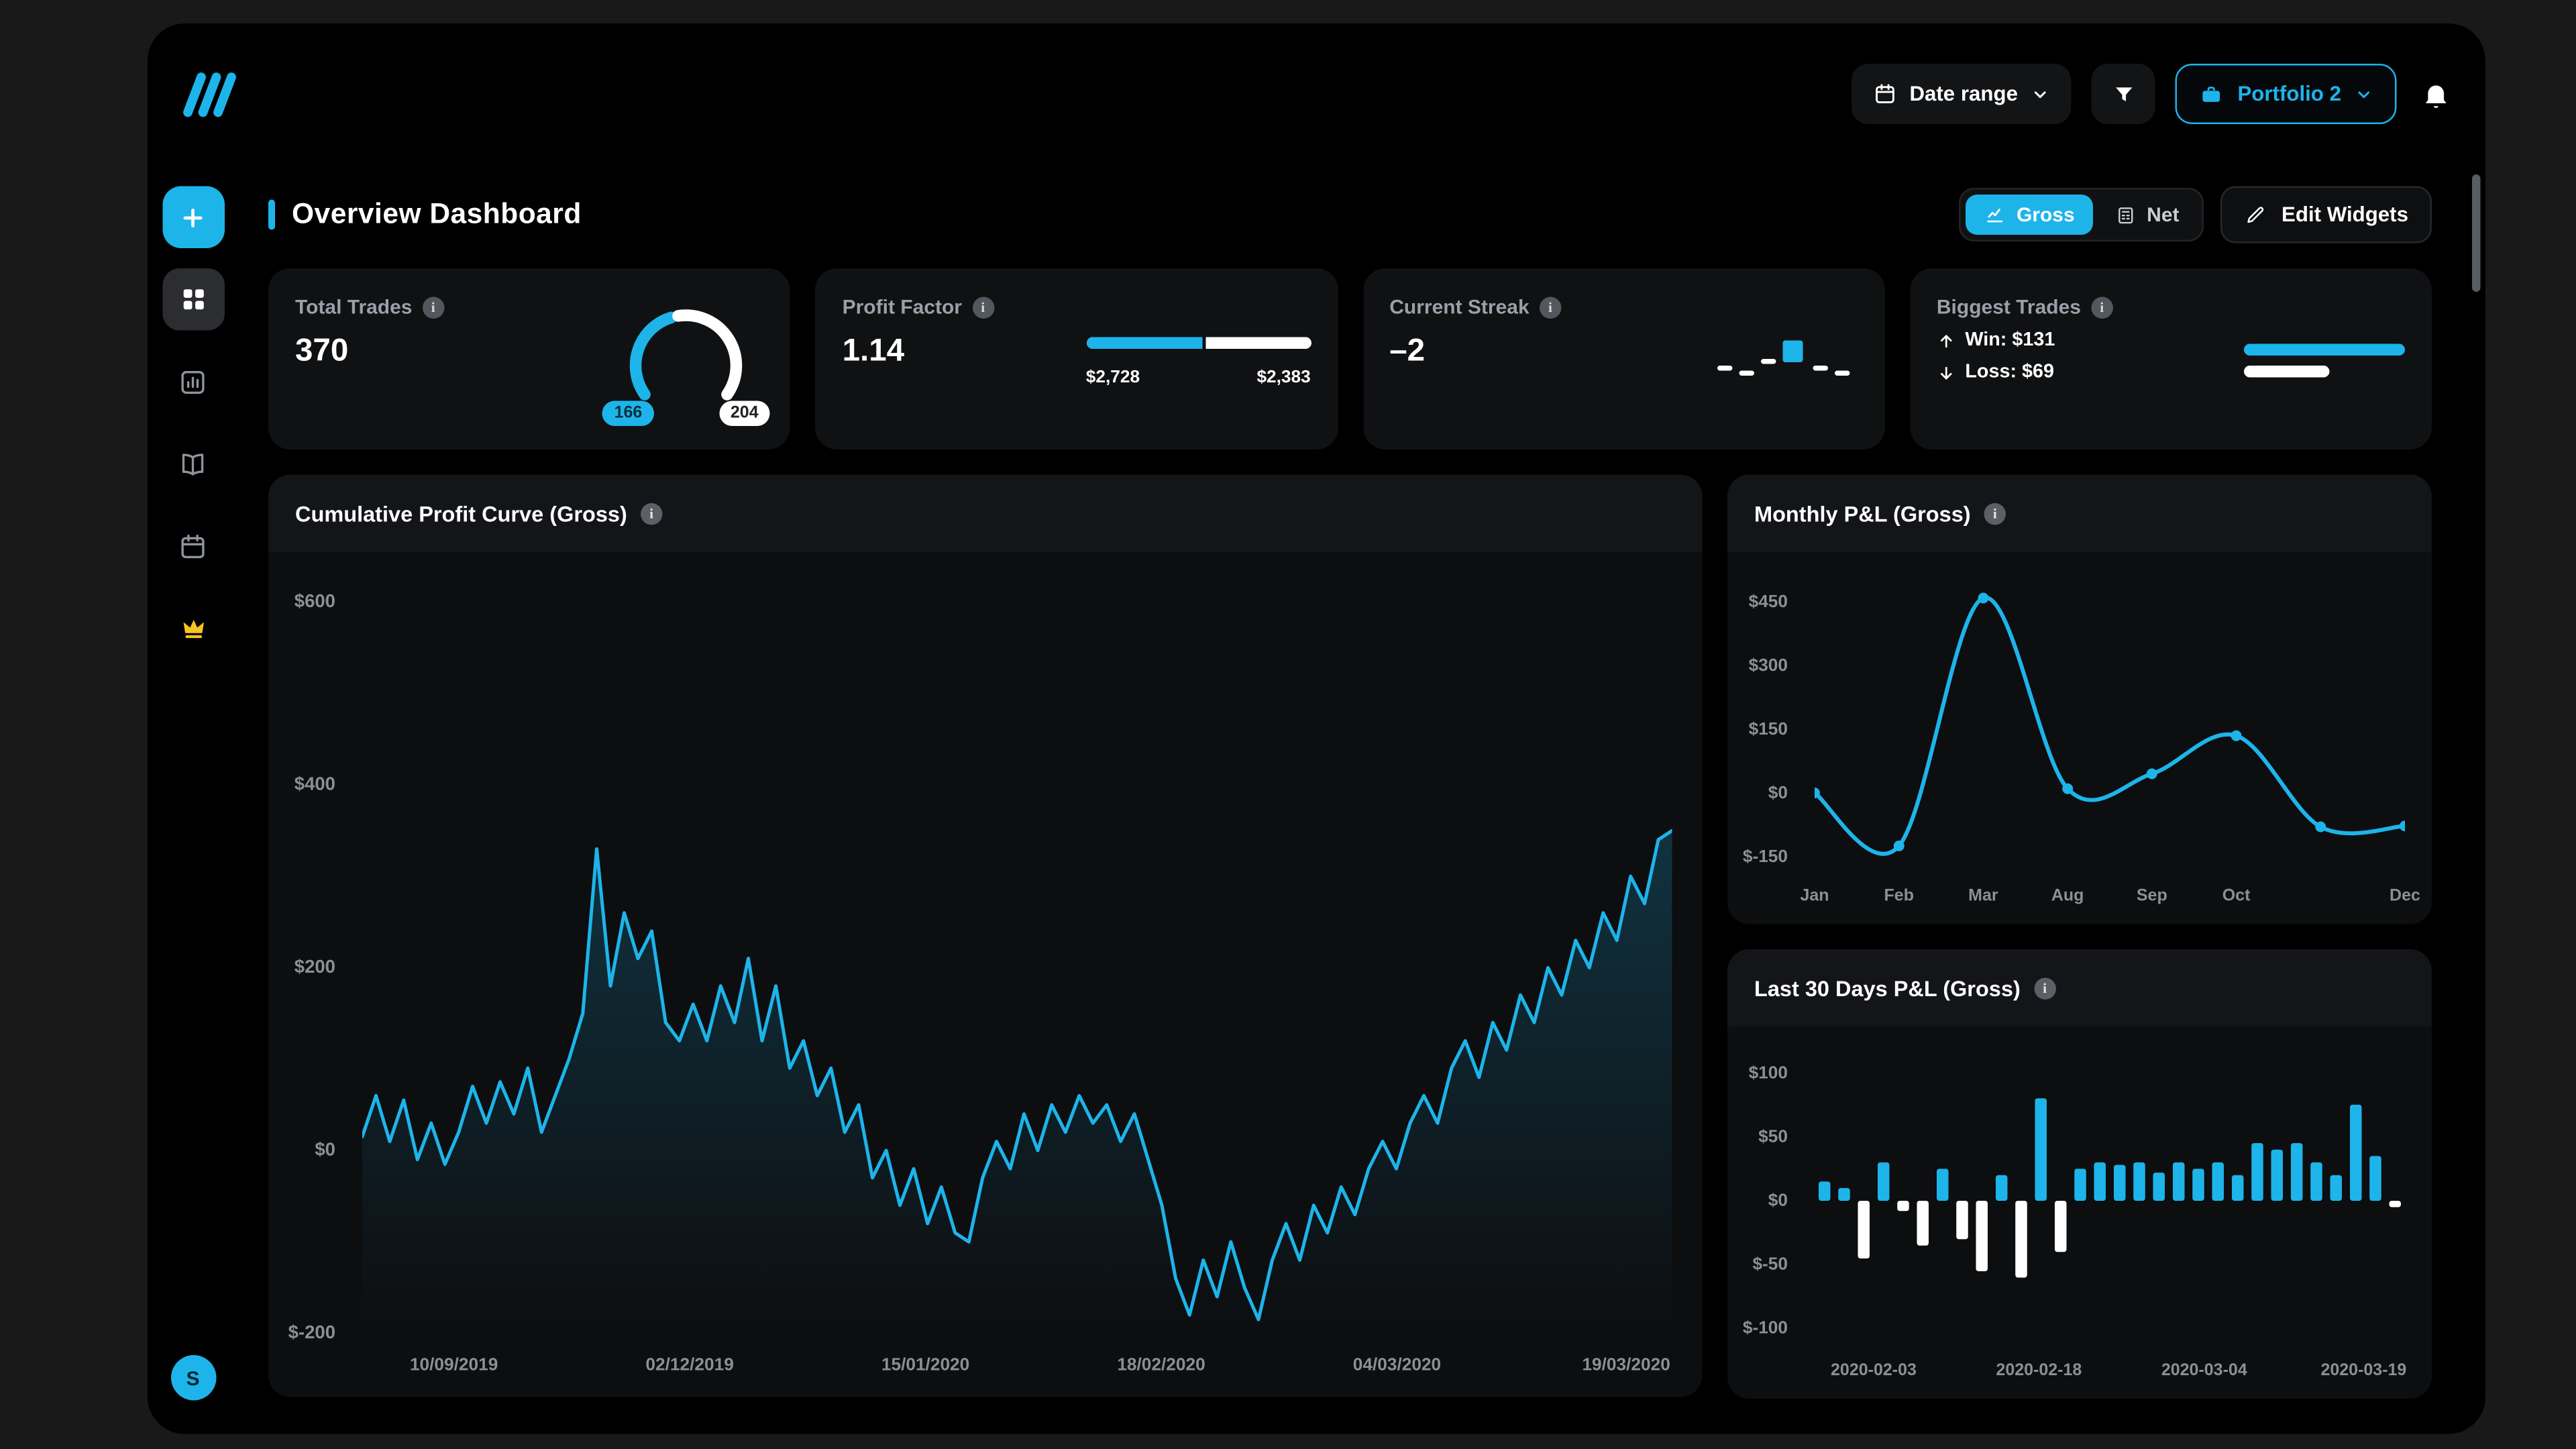 The height and width of the screenshot is (1449, 2576). I want to click on briefcase-icon, so click(2211, 93).